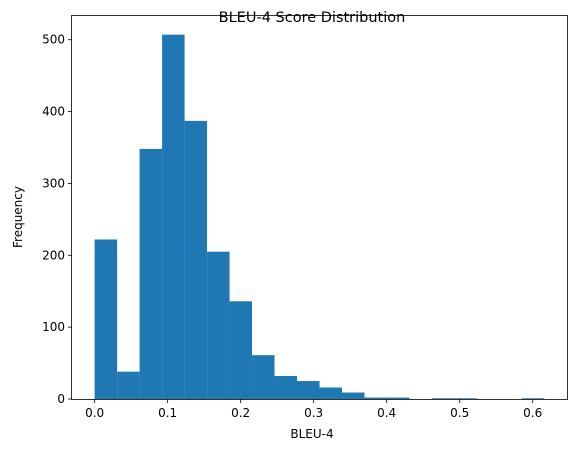  I want to click on y-axis: 0 100 200 300 400 500, so click(57, 219).